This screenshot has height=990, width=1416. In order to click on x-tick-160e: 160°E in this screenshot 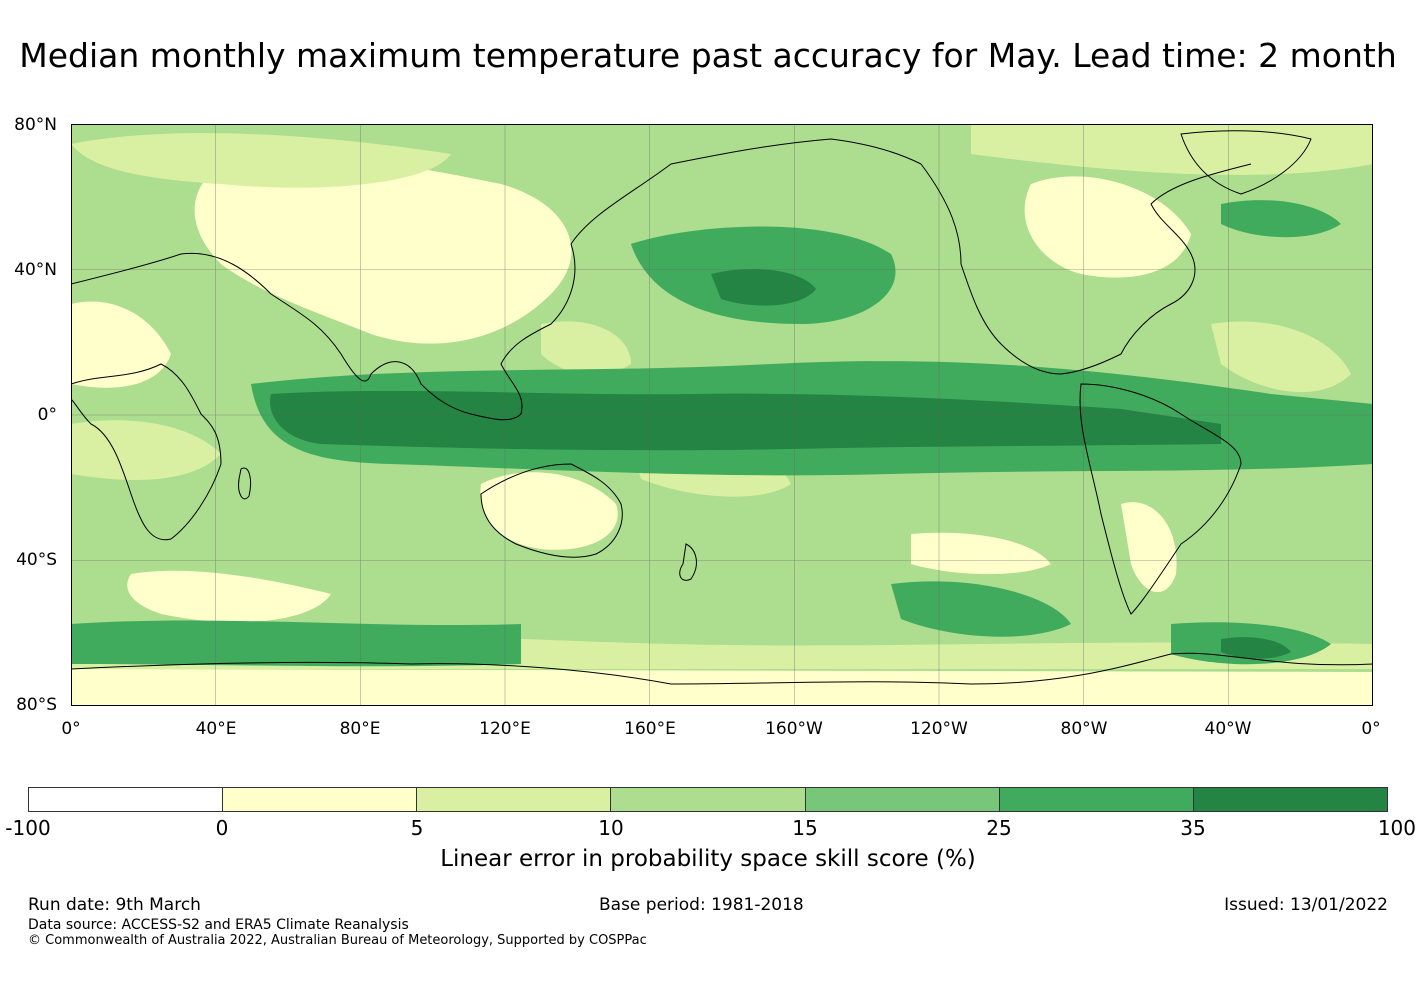, I will do `click(650, 729)`.